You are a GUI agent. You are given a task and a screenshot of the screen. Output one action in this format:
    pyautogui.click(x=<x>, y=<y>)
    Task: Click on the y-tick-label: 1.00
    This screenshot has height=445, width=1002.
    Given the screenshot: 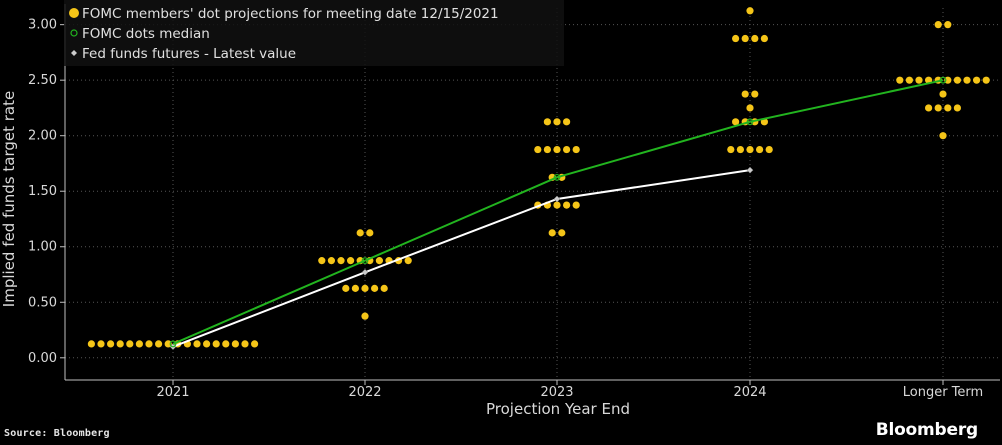 What is the action you would take?
    pyautogui.click(x=42, y=247)
    